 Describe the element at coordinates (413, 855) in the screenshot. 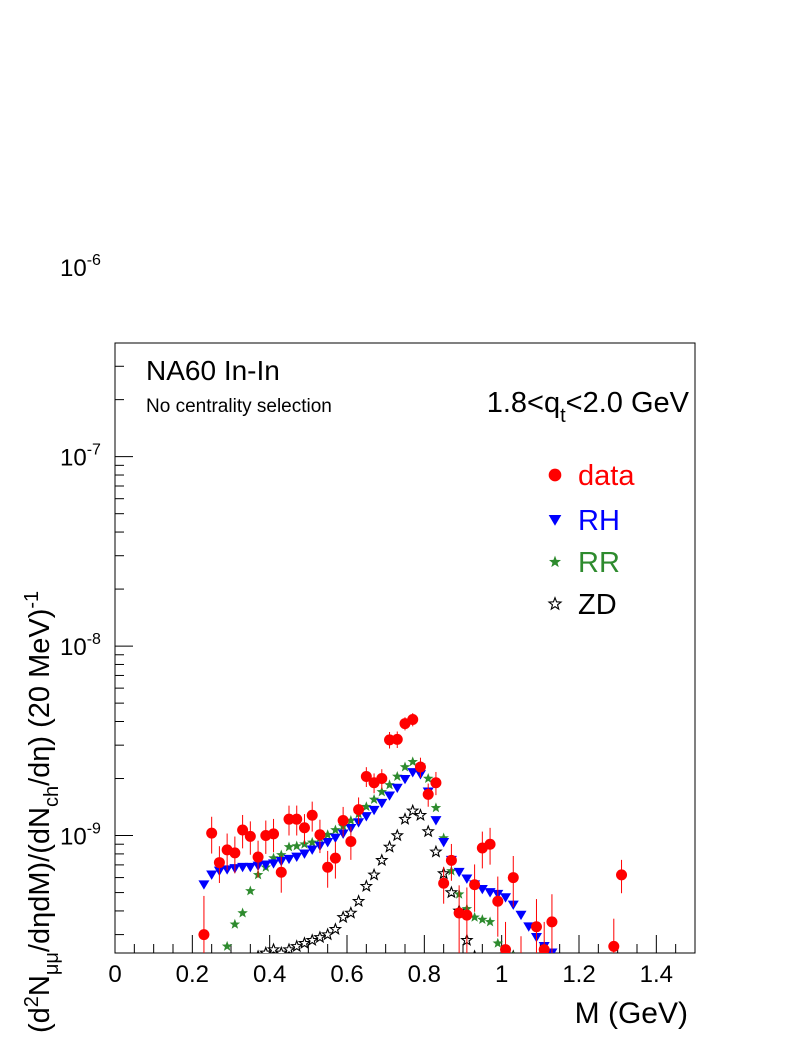

I see `series-data` at that location.